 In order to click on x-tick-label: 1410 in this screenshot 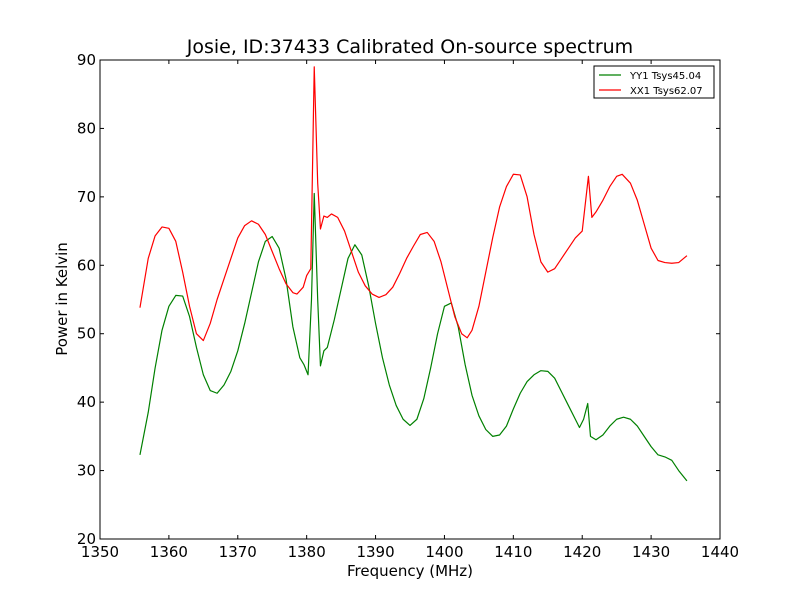, I will do `click(513, 552)`.